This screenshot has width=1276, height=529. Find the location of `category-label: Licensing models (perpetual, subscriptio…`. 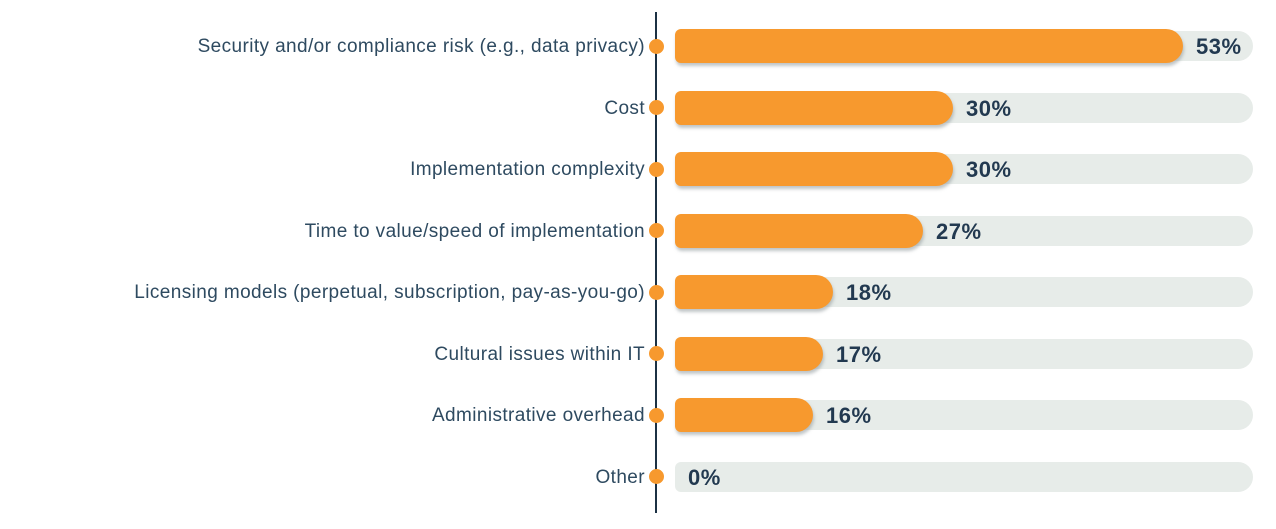

category-label: Licensing models (perpetual, subscriptio… is located at coordinates (389, 292).